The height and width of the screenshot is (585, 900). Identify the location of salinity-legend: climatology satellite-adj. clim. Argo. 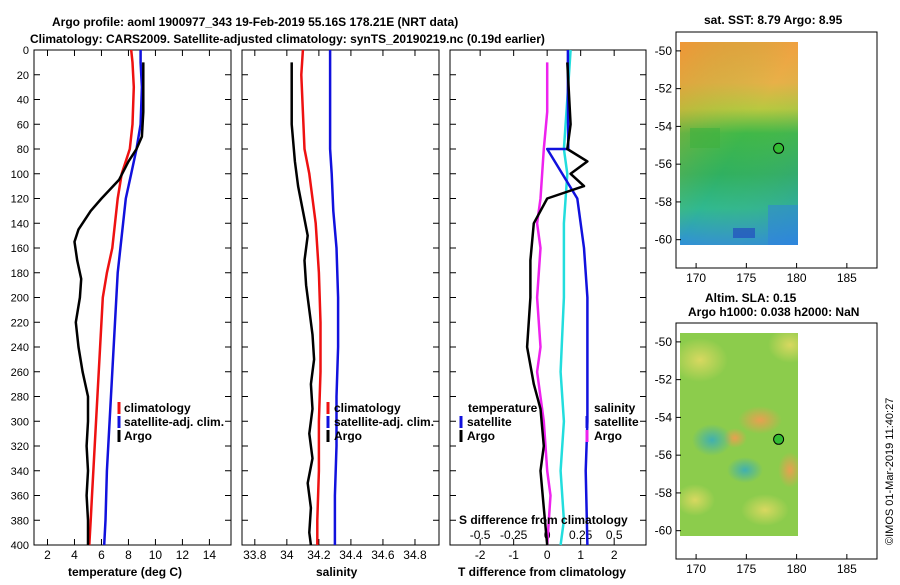
(380, 422).